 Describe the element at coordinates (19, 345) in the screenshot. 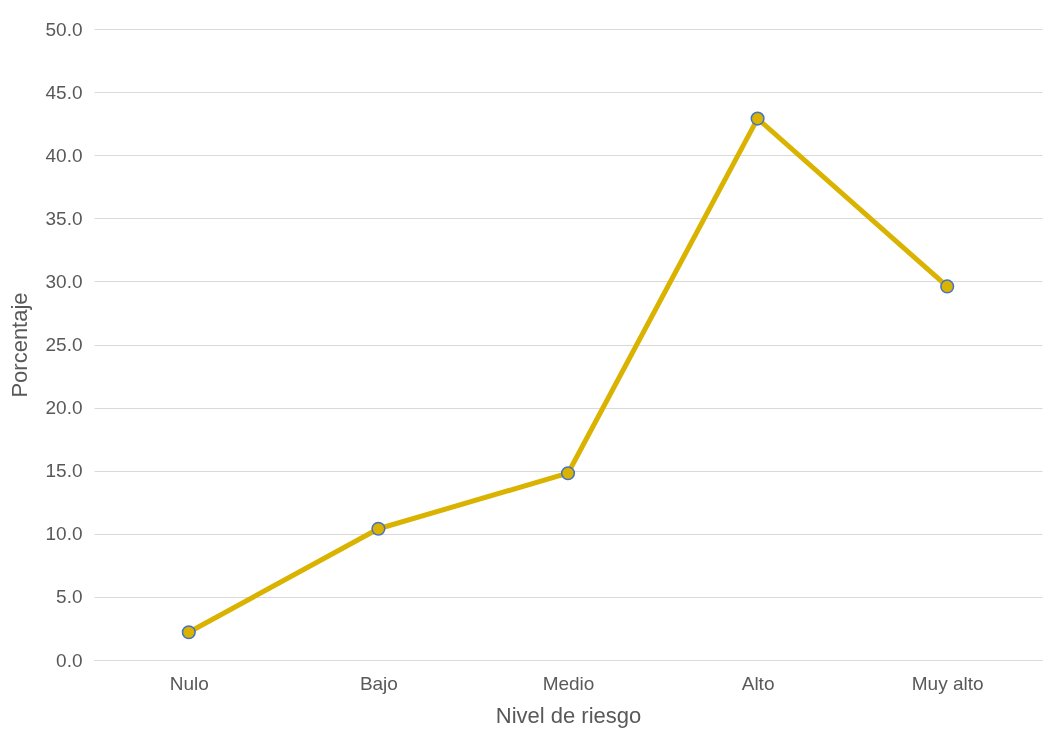

I see `y-axis-title: Porcentaje` at that location.